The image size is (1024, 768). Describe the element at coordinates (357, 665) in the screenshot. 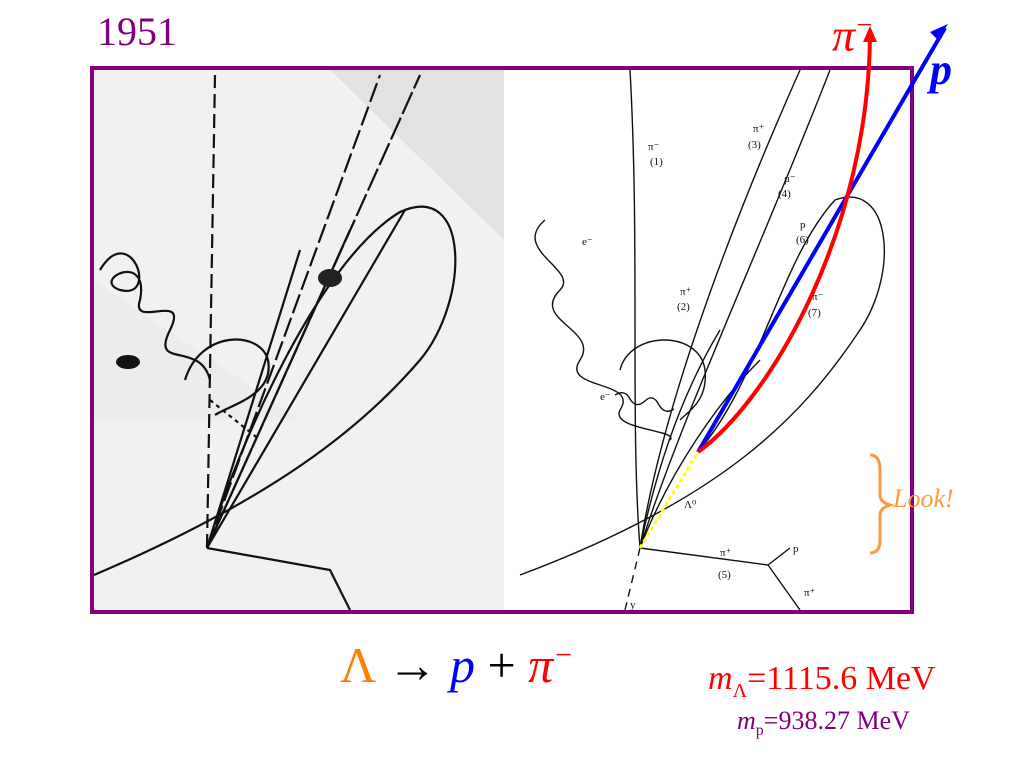

I see `equation-lambda: Λ` at that location.